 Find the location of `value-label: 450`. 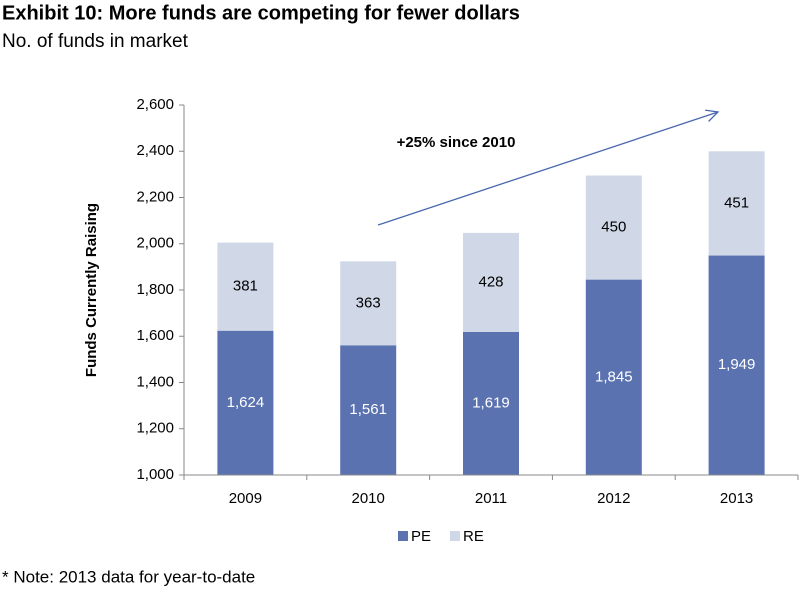

value-label: 450 is located at coordinates (613, 227).